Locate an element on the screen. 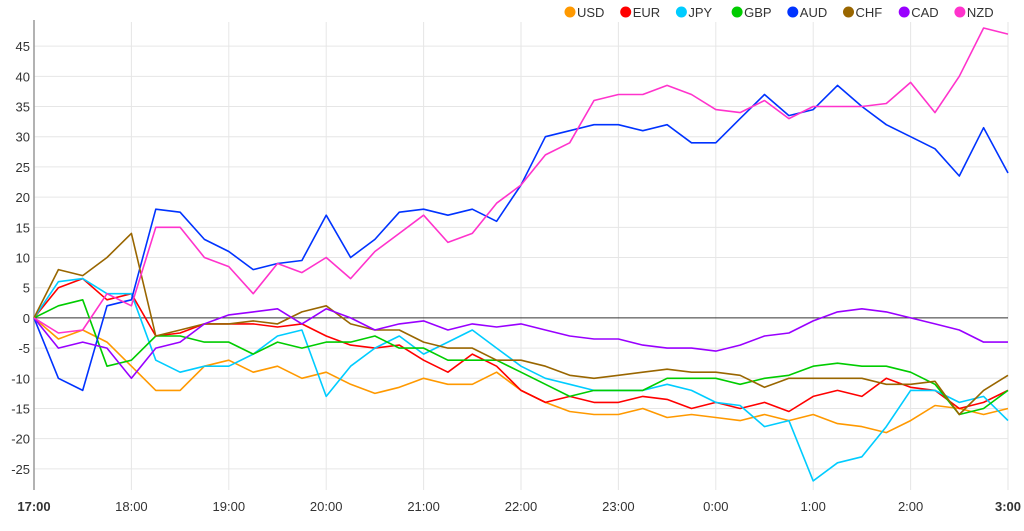 This screenshot has height=531, width=1024. legend-label: NZD is located at coordinates (980, 12).